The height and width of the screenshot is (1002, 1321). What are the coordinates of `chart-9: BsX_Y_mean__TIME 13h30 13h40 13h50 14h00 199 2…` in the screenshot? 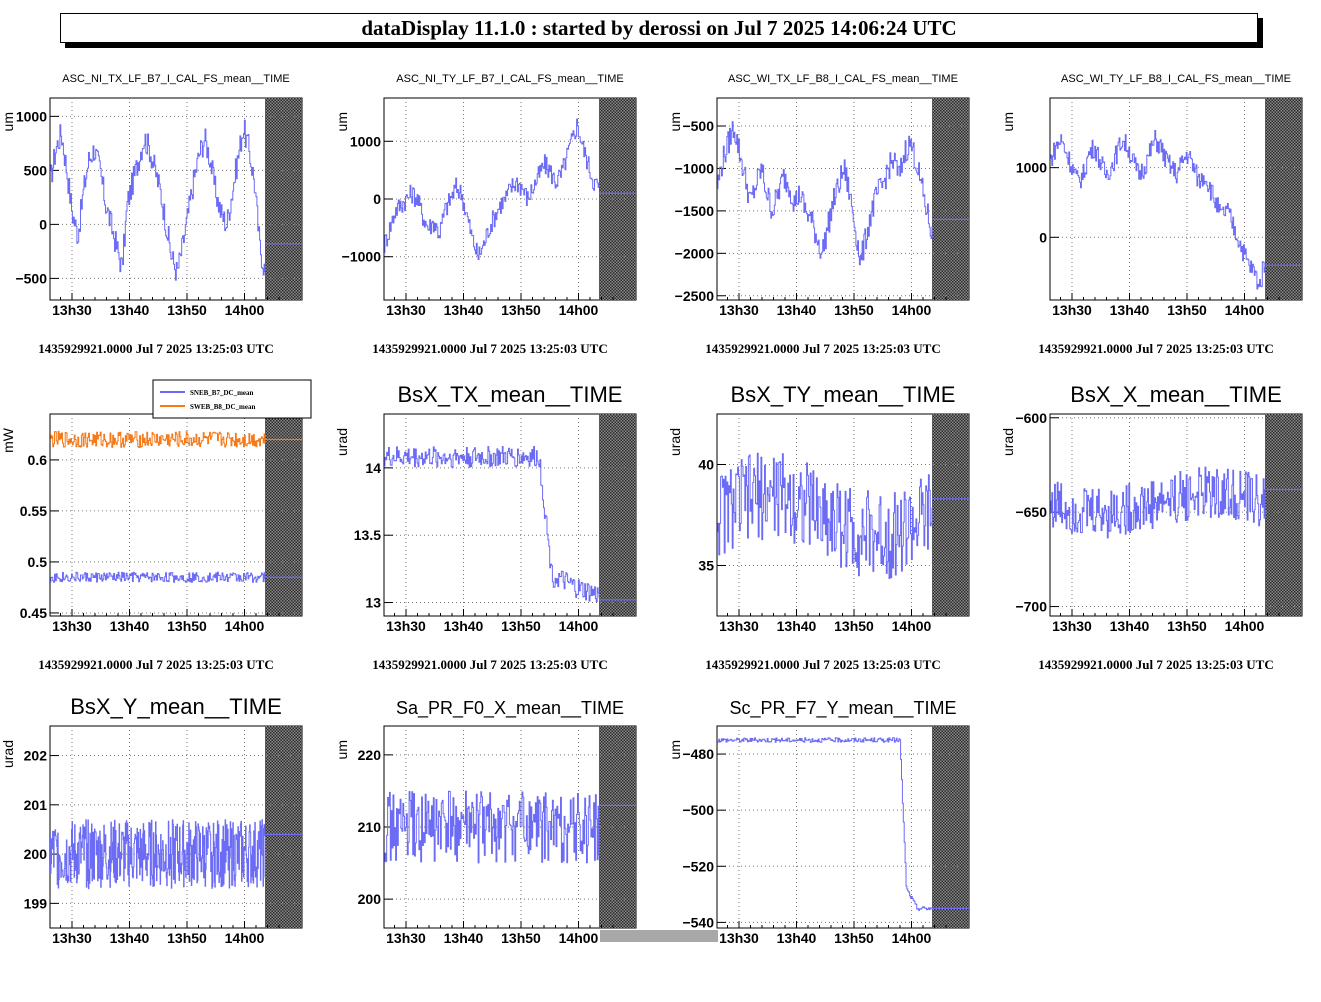 It's located at (151, 820).